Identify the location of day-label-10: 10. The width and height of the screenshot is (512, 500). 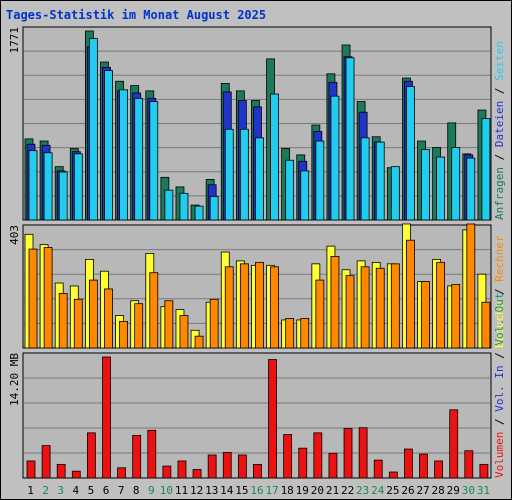
(166, 490).